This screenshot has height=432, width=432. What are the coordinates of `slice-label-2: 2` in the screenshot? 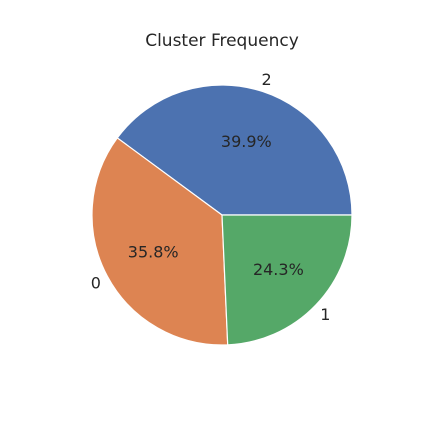 It's located at (267, 79).